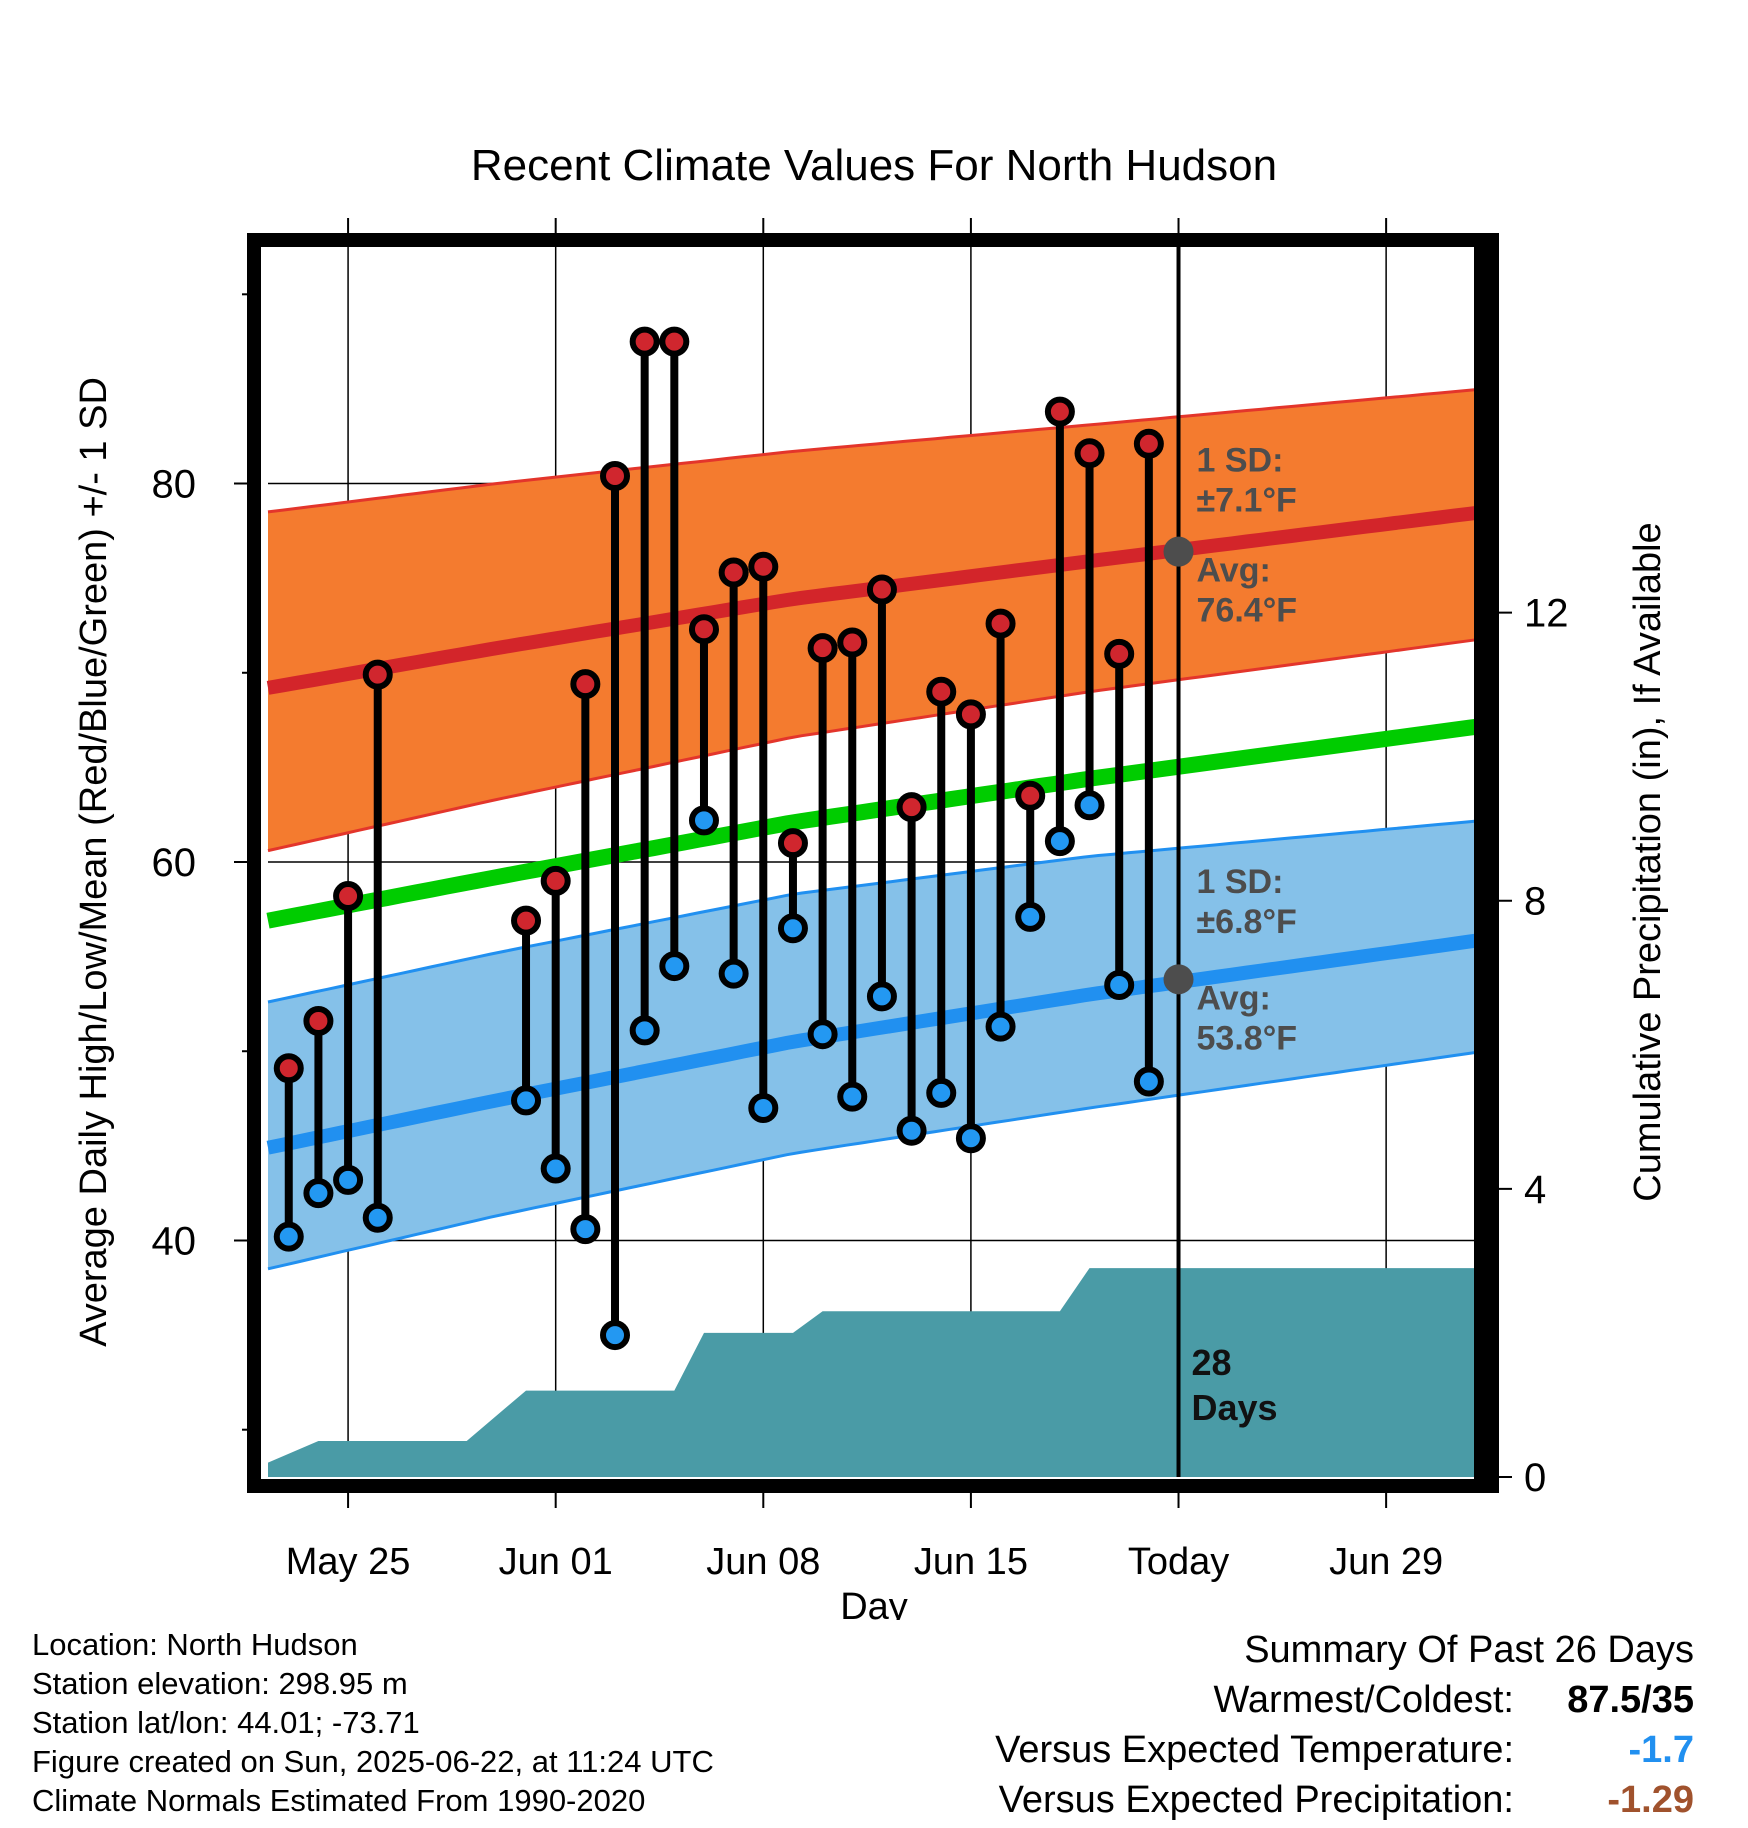 Image resolution: width=1748 pixels, height=1828 pixels. What do you see at coordinates (1344, 1750) in the screenshot?
I see `summary-temp: Versus Expected Temperature: -1.7` at bounding box center [1344, 1750].